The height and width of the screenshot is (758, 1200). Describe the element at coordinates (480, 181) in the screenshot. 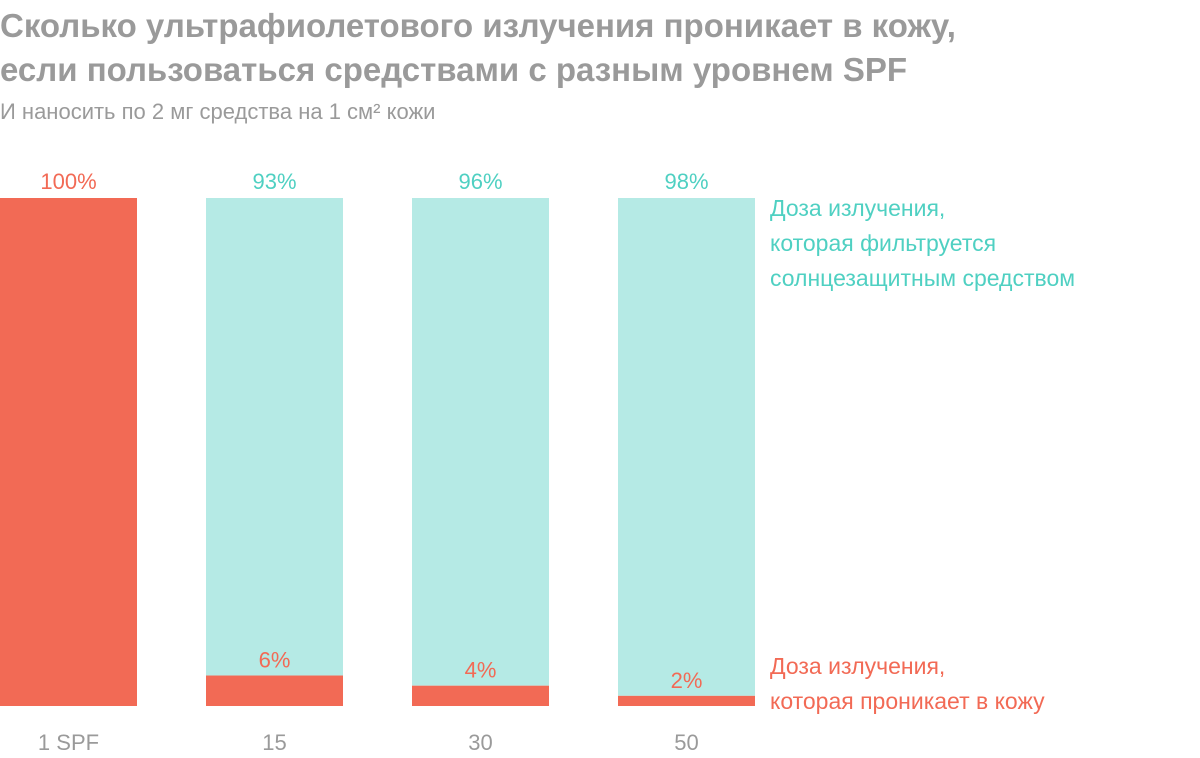

I see `value-label-filtered-2: 96%` at that location.